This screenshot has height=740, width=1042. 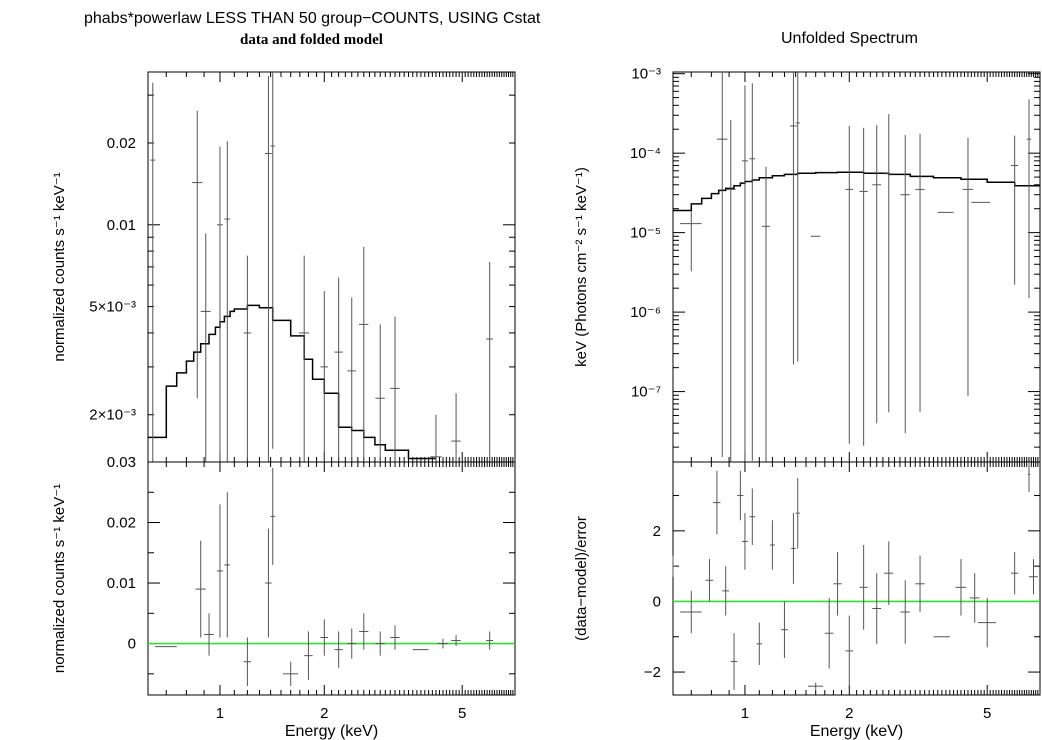 I want to click on y-axis-label: keV (Photons cm⁻² s⁻¹ keV⁻¹), so click(x=581, y=267).